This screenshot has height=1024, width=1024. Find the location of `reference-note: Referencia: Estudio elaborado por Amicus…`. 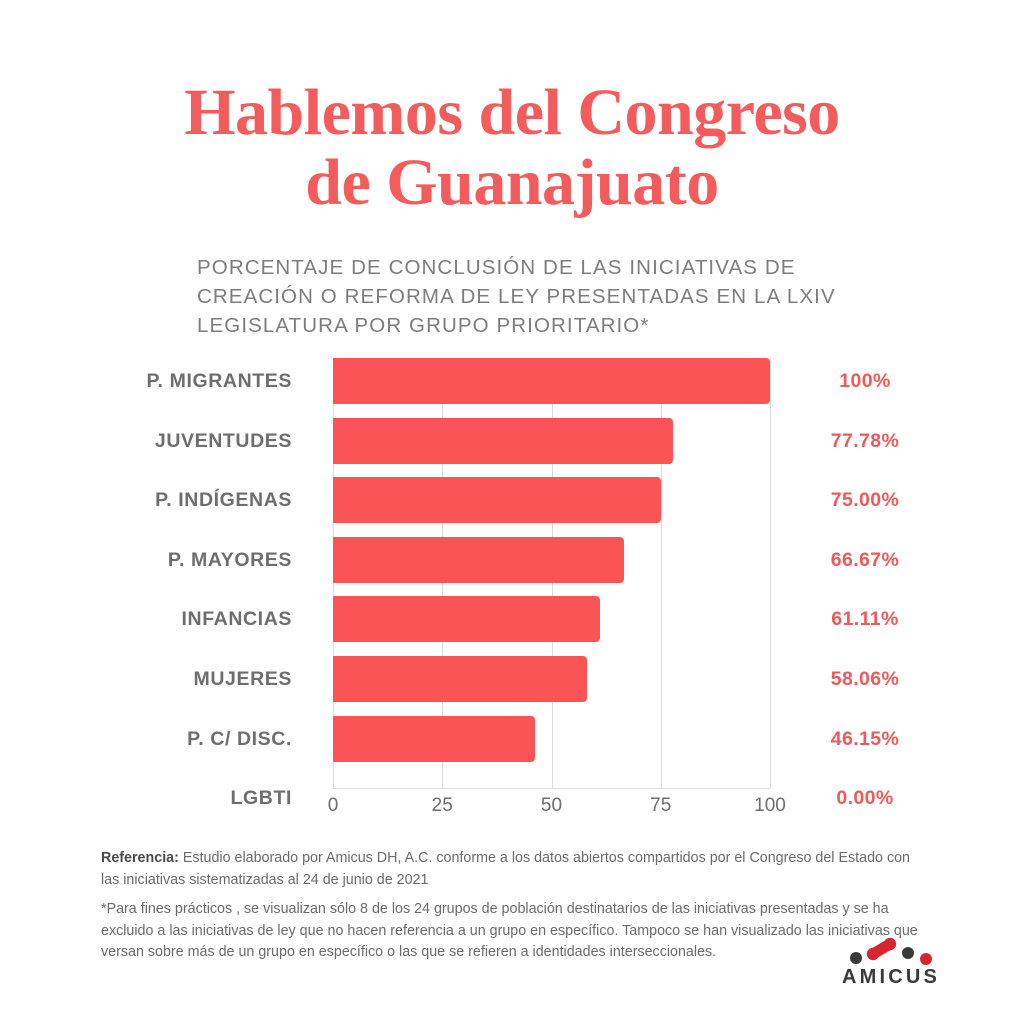

reference-note: Referencia: Estudio elaborado por Amicus… is located at coordinates (513, 869).